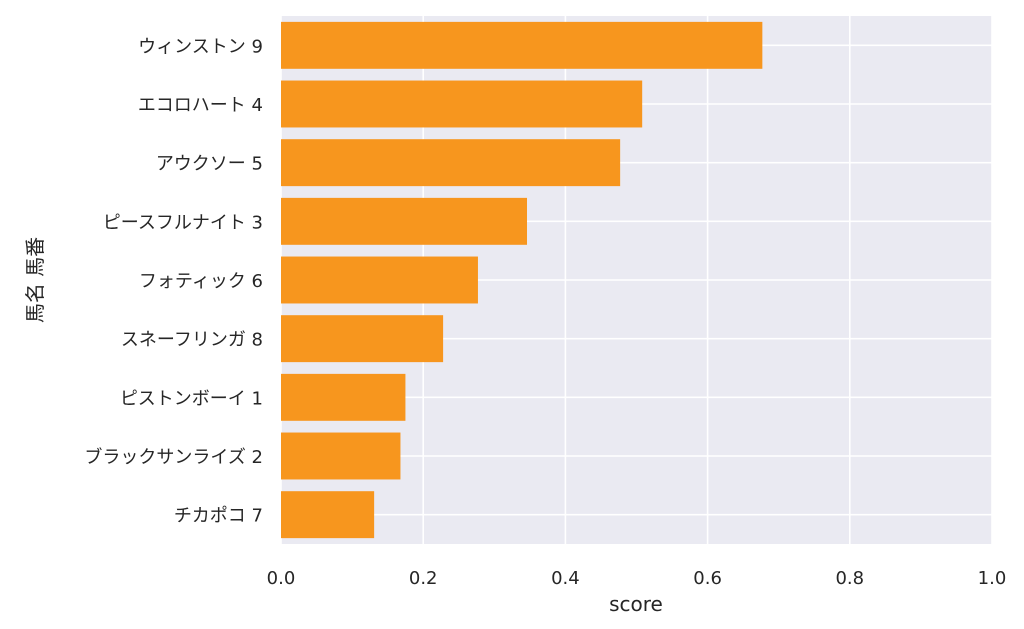 The width and height of the screenshot is (1024, 629). I want to click on y-tick-label: ブラックサンライズ 2, so click(173, 457).